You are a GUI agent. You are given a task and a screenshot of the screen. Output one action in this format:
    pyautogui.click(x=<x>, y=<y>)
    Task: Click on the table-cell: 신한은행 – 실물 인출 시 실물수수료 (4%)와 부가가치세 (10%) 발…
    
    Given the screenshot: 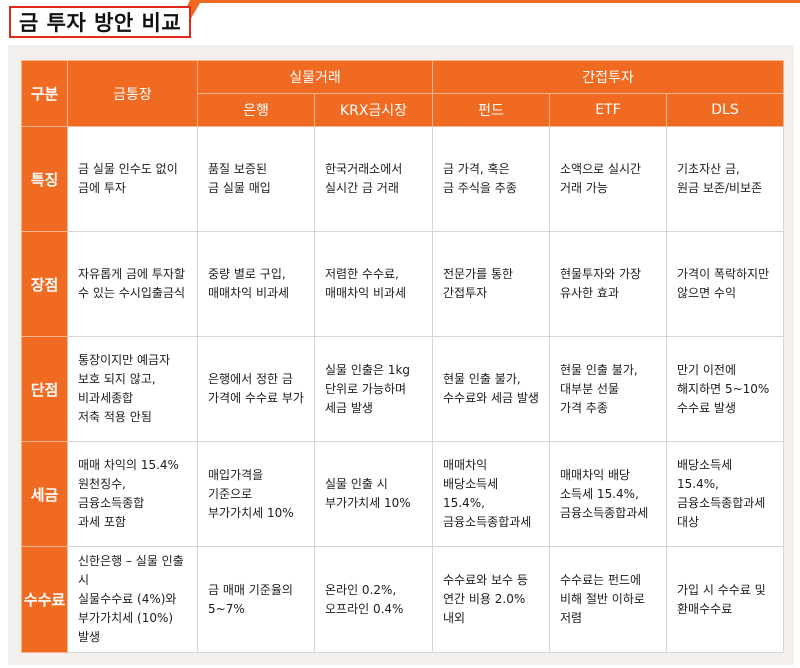 What is the action you would take?
    pyautogui.click(x=132, y=599)
    